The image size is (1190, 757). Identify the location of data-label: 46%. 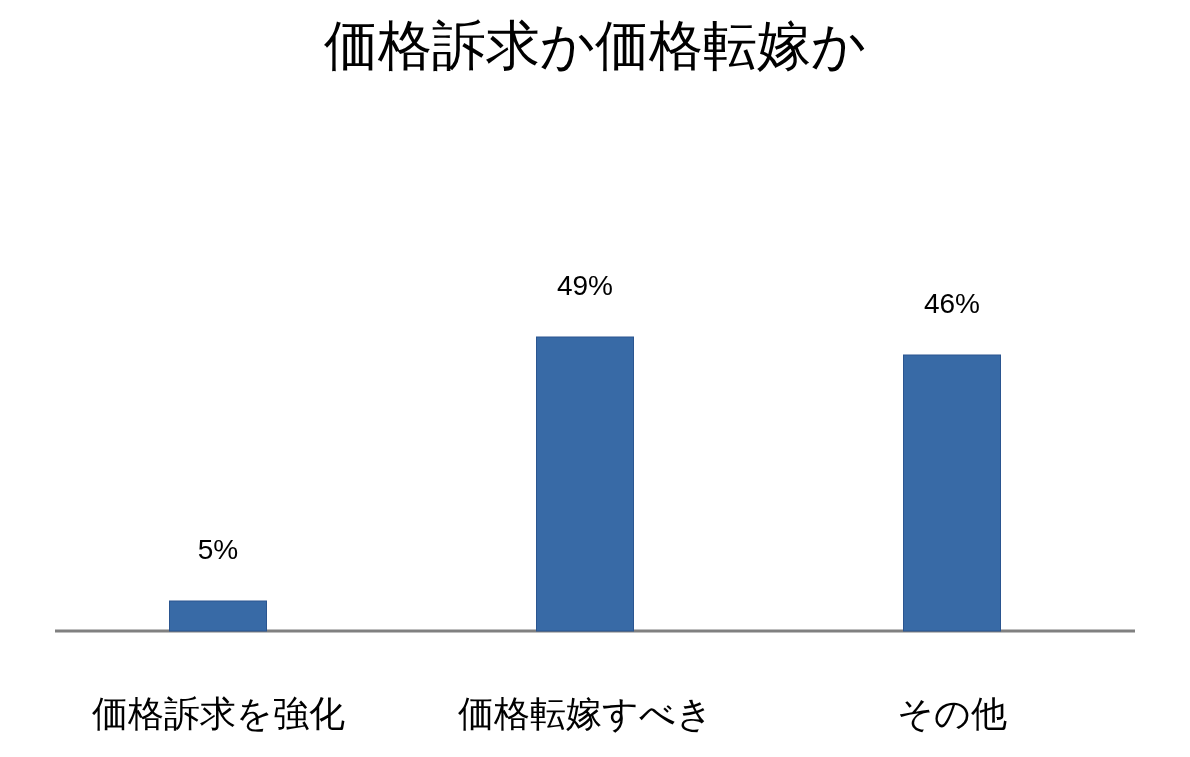
(952, 303).